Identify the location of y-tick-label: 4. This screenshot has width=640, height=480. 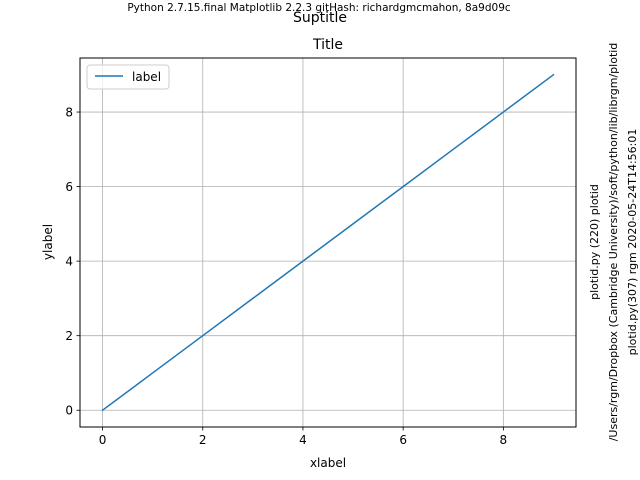
(69, 262).